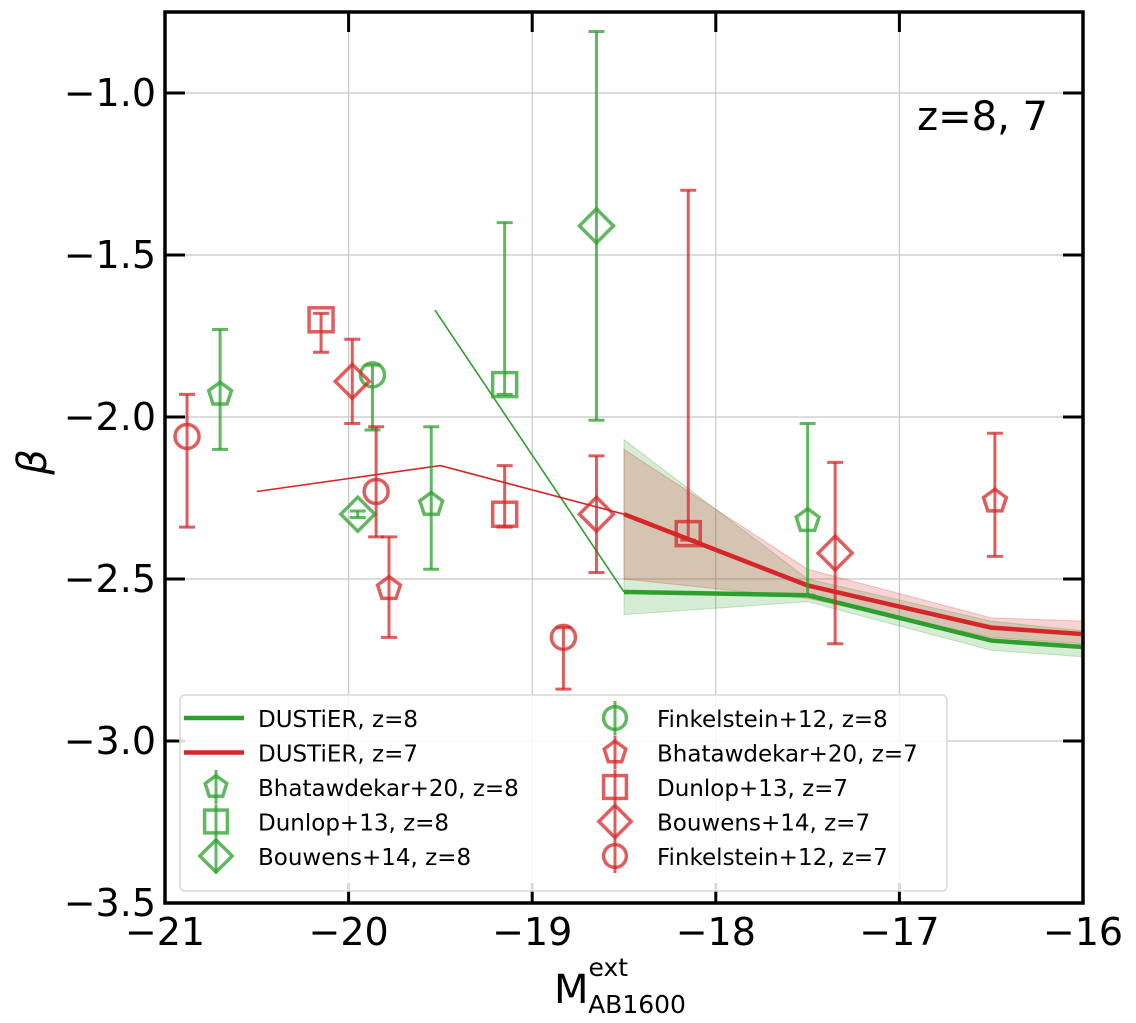 This screenshot has width=1136, height=1023. Describe the element at coordinates (348, 932) in the screenshot. I see `x-tick-label: −20` at that location.